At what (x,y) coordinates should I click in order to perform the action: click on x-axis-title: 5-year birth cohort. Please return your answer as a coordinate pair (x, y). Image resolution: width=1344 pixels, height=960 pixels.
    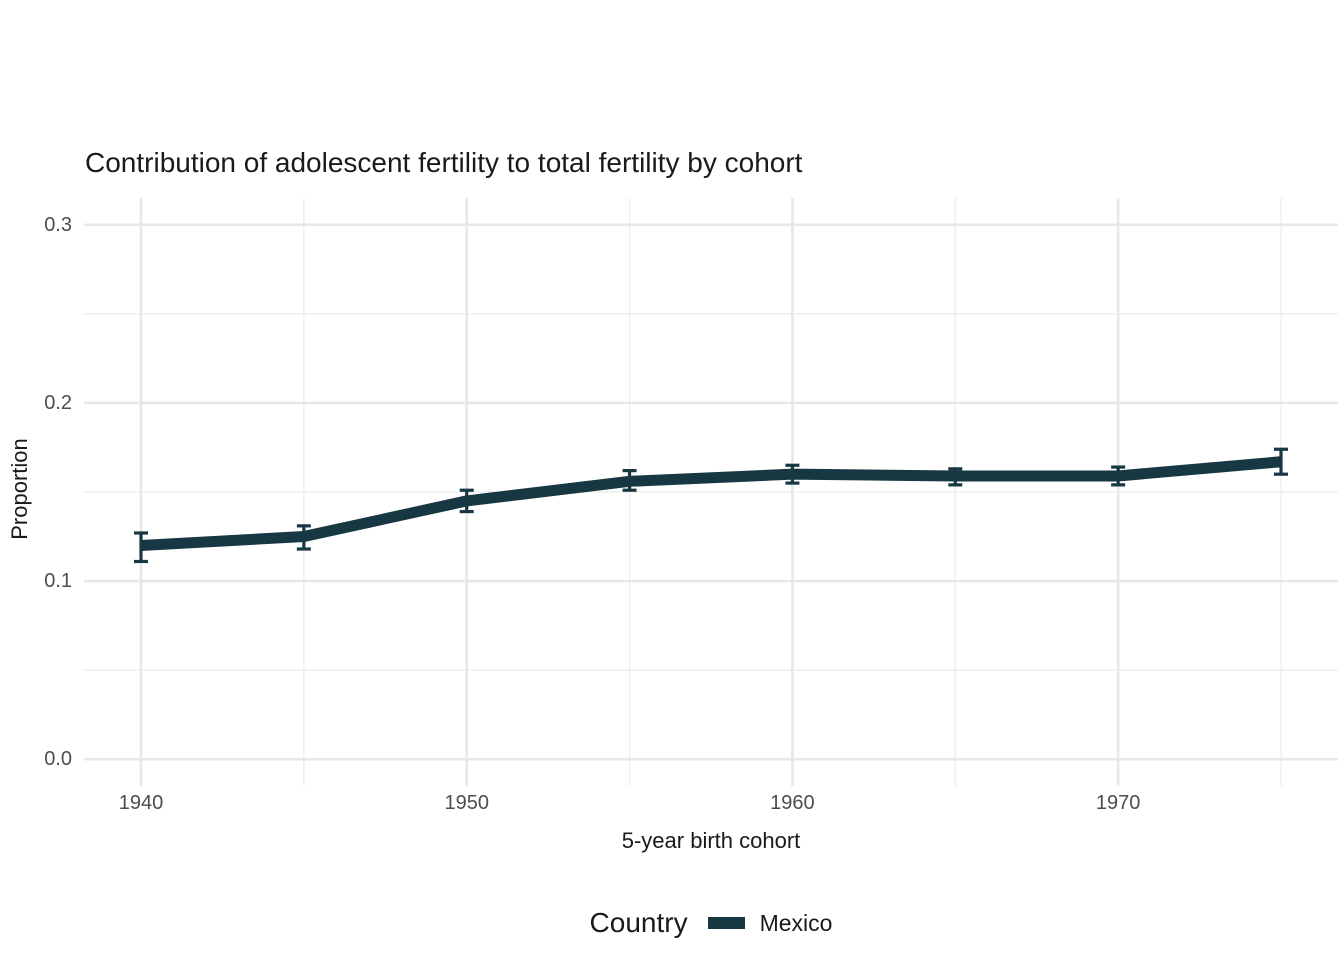
    Looking at the image, I should click on (711, 840).